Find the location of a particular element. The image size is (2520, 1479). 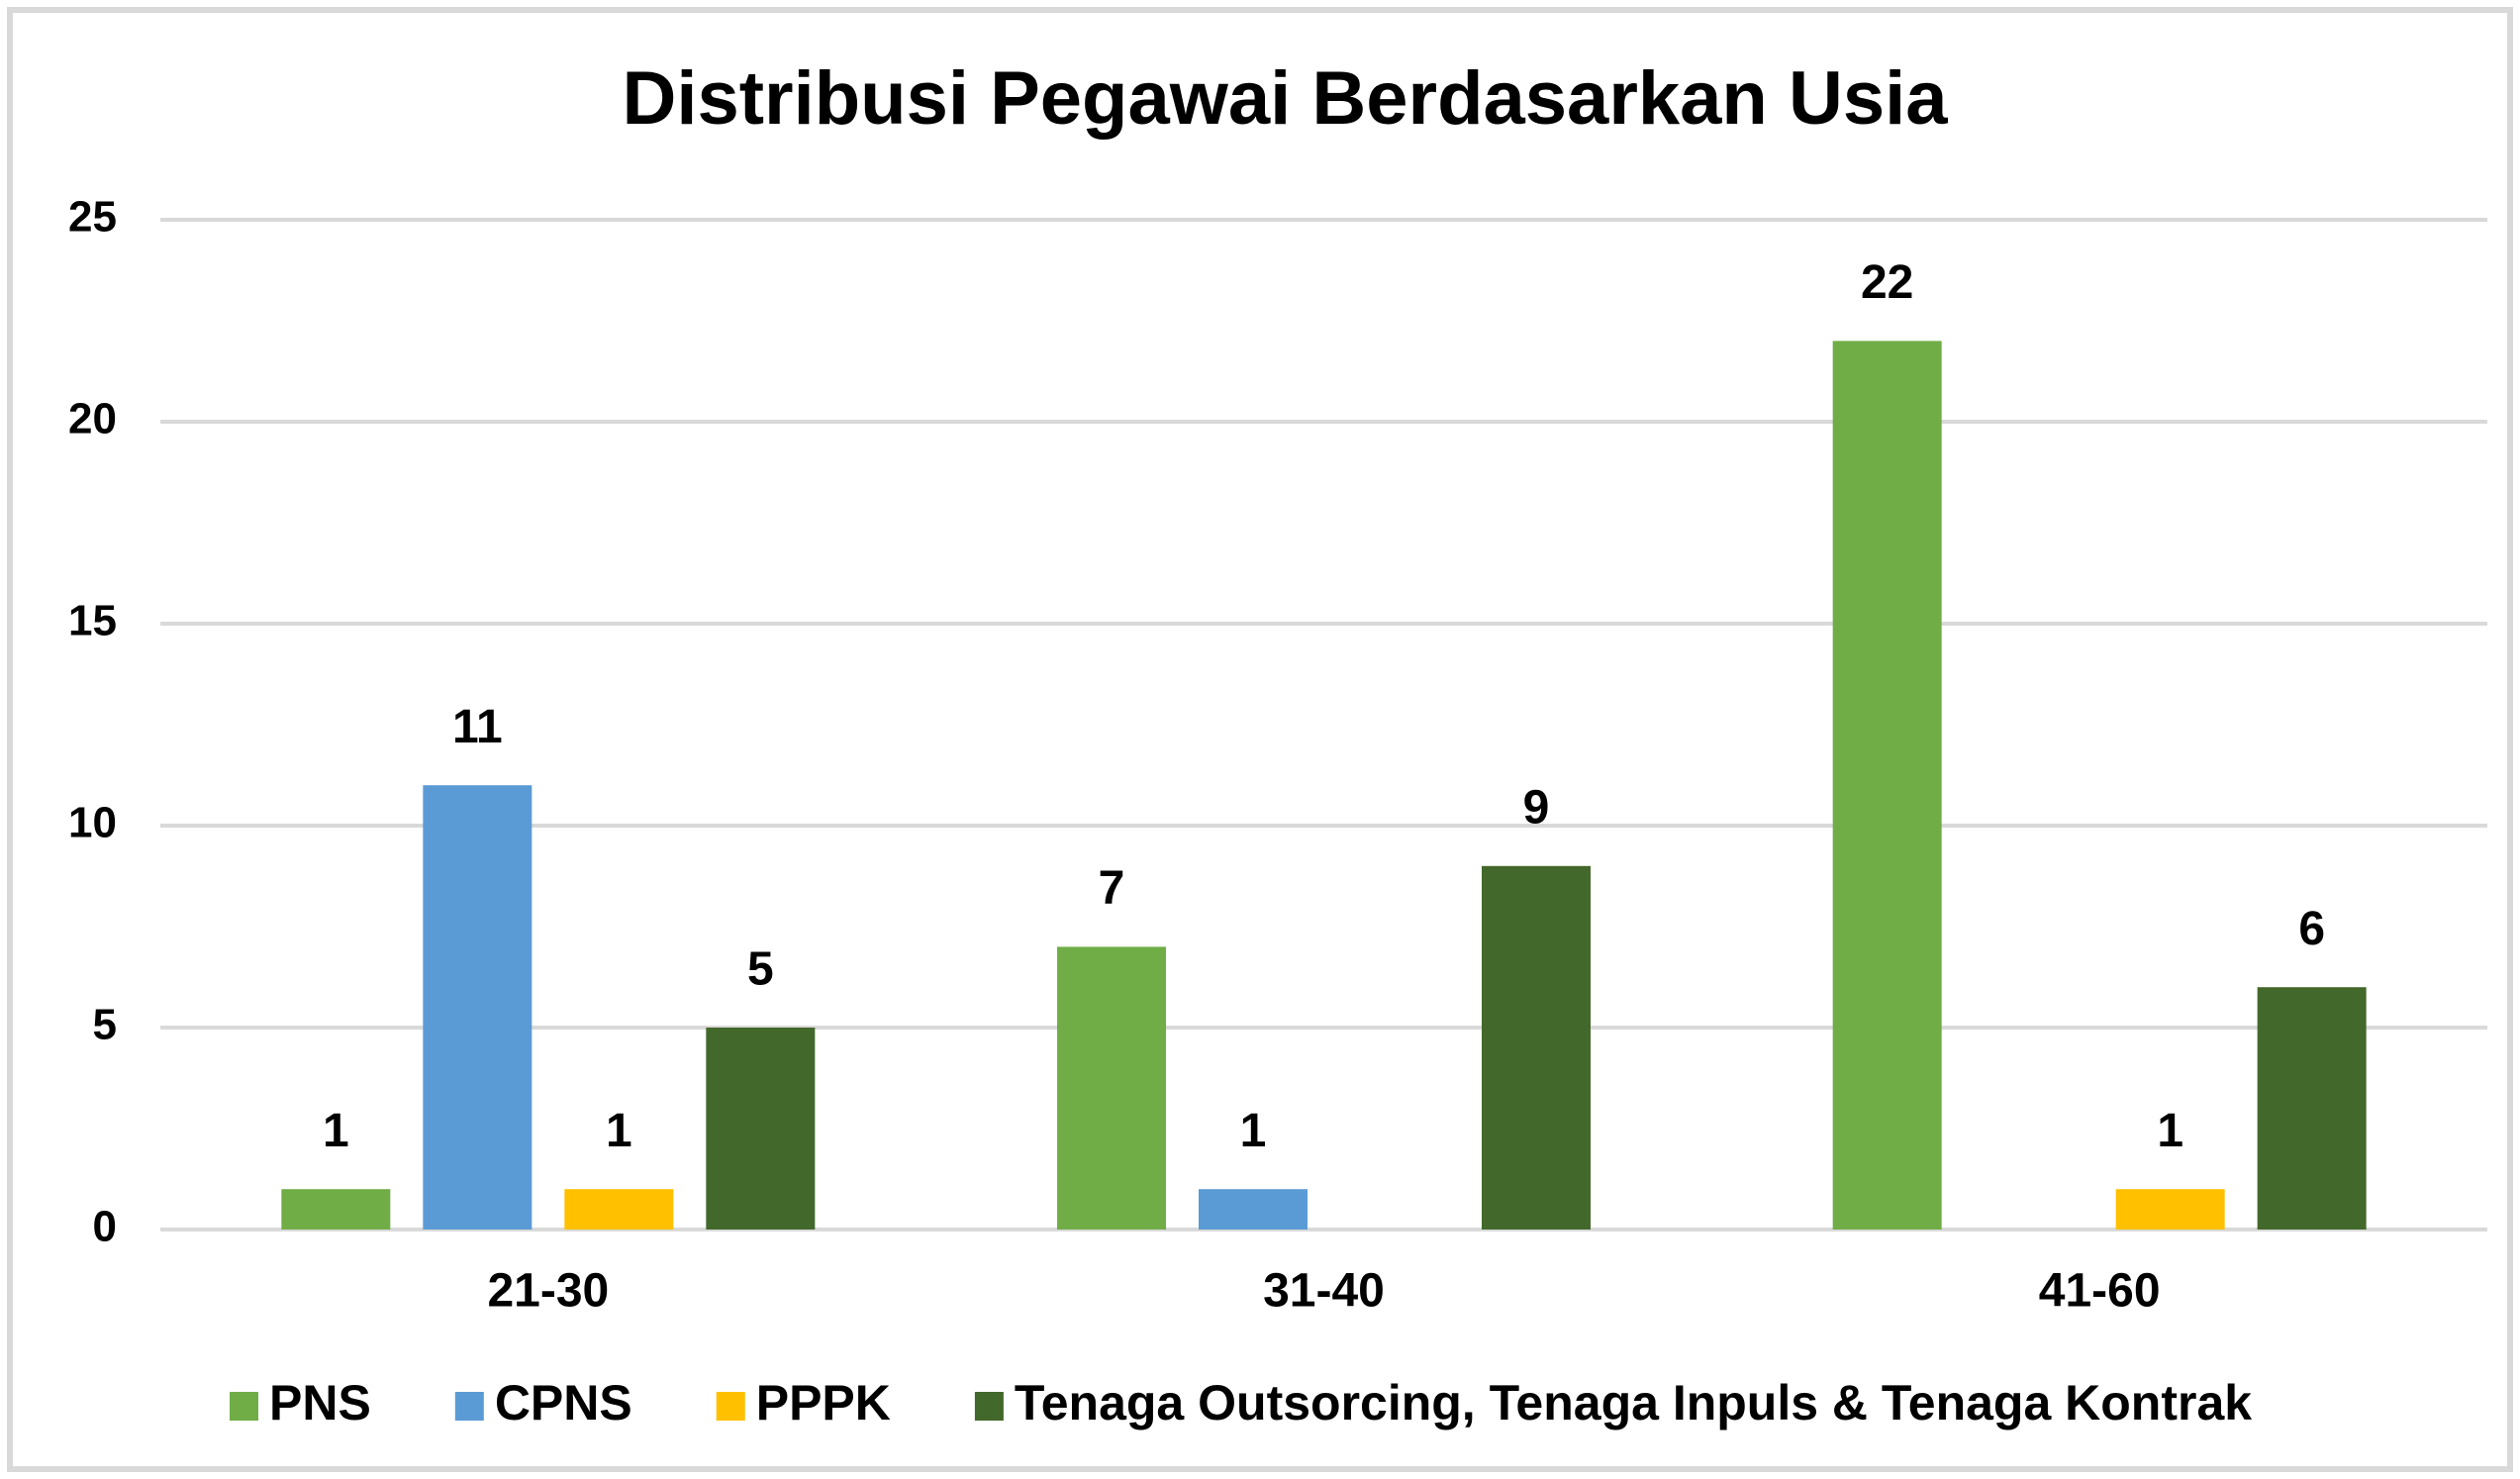

x-tick-label: 21-30 is located at coordinates (548, 1291).